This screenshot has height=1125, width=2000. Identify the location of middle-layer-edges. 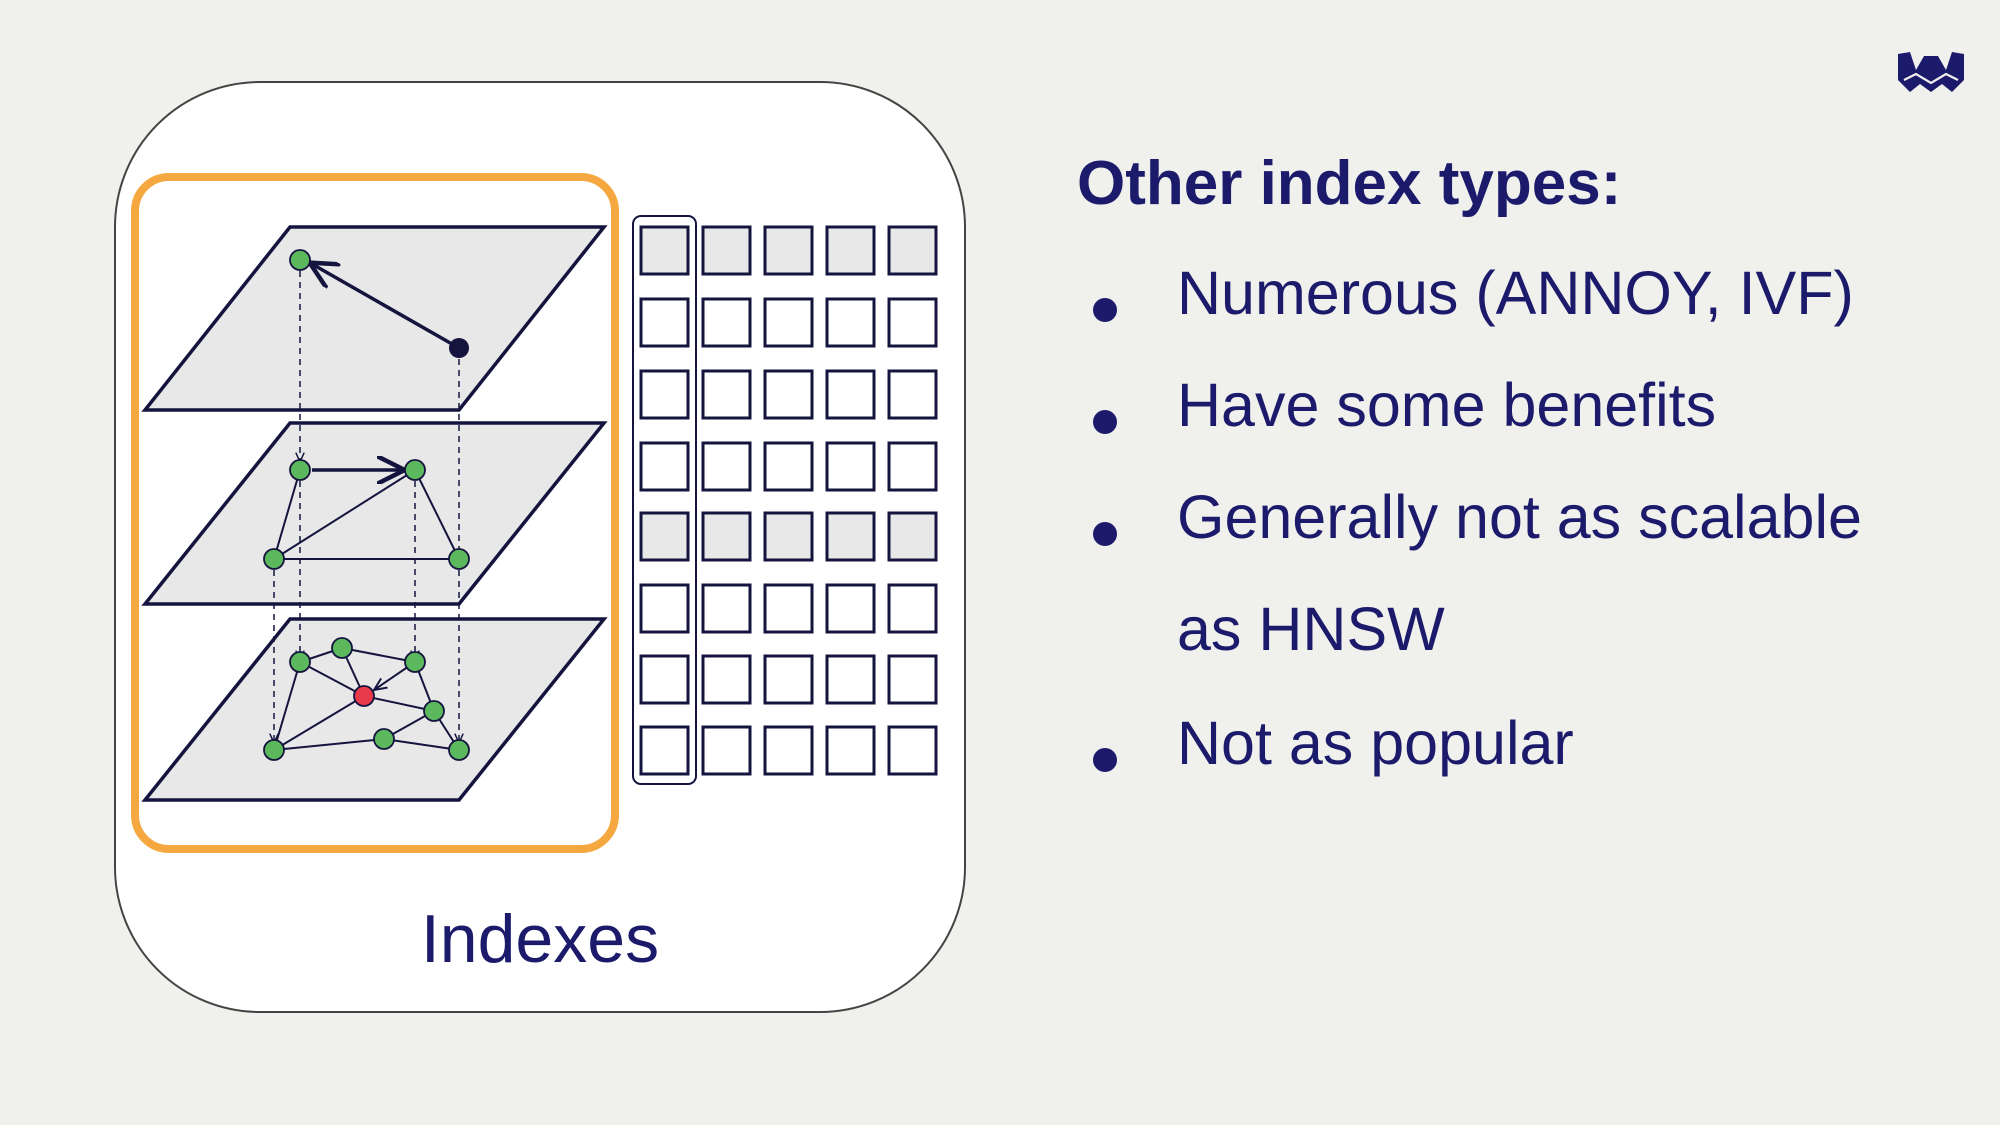
(366, 514).